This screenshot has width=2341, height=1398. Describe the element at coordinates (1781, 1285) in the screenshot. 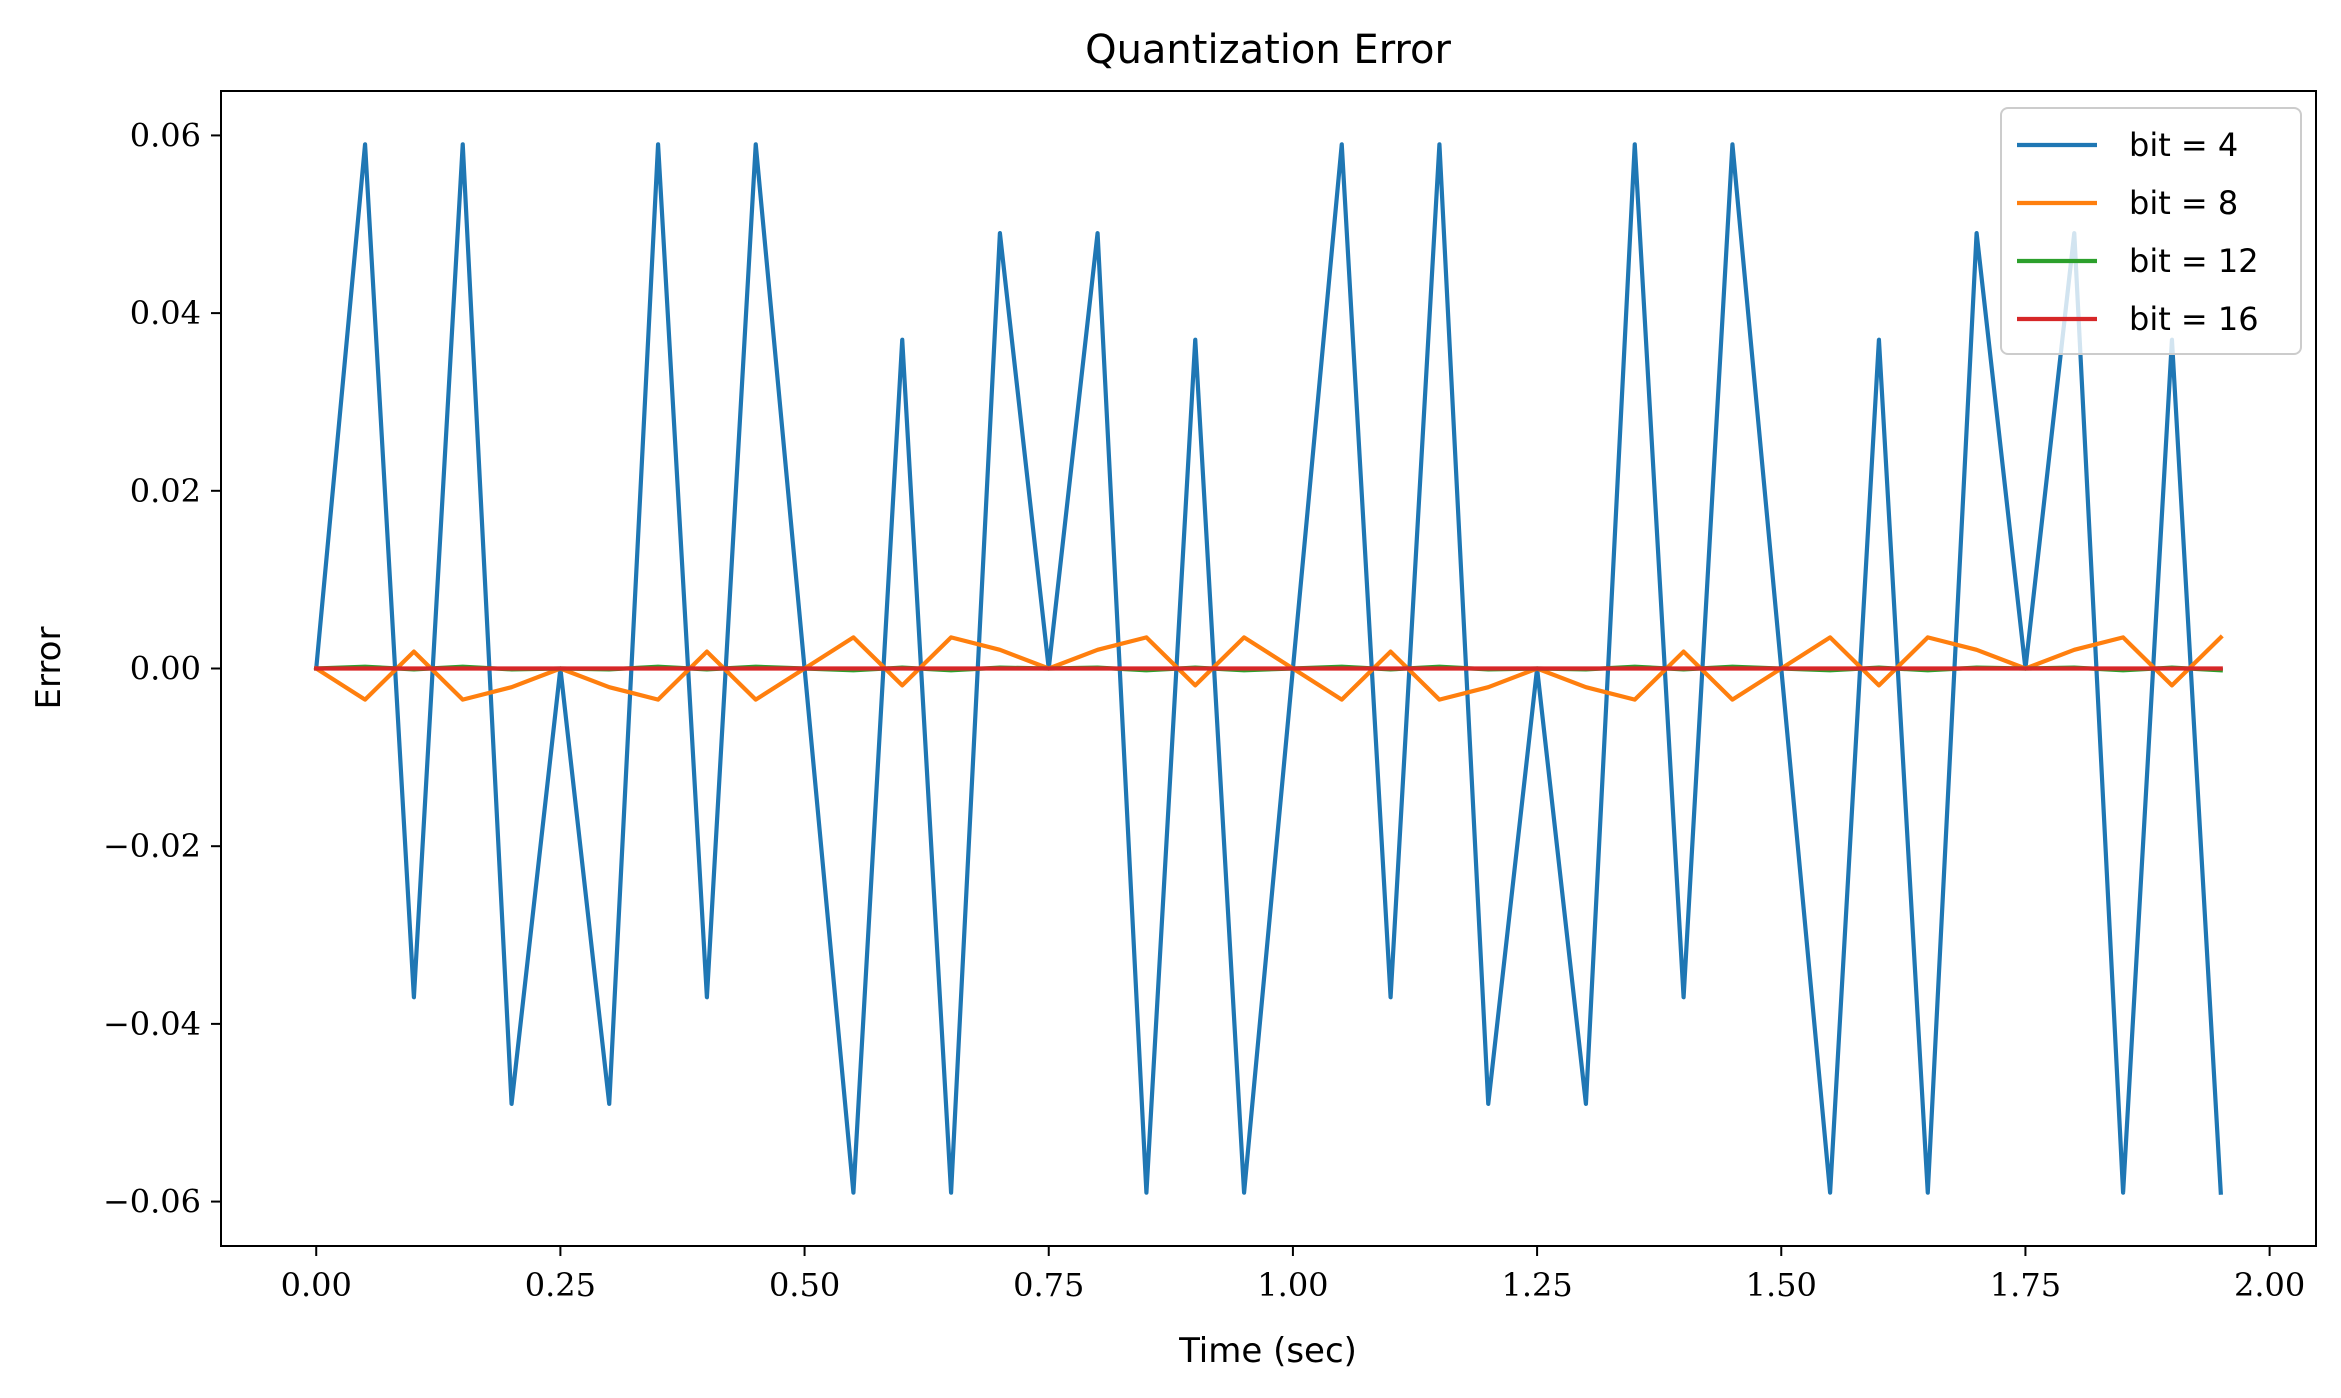

I see `x-tick-label: 1.50` at that location.